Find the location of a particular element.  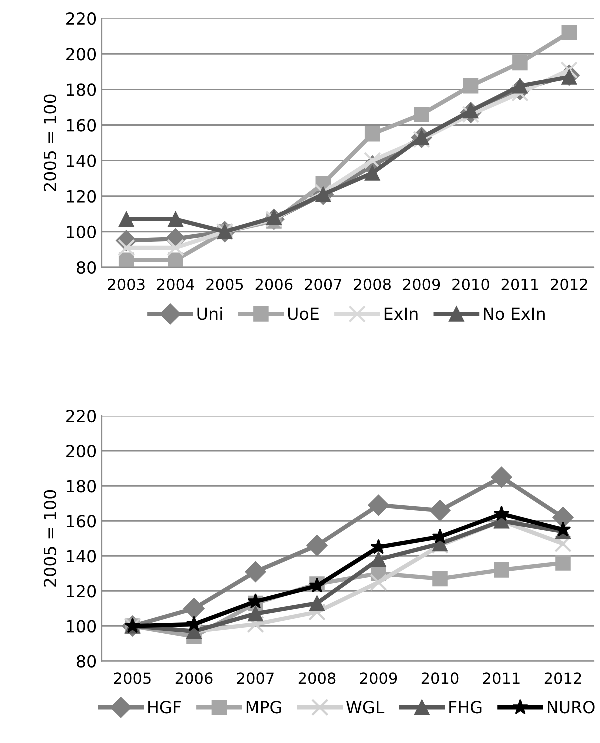

legend-label: MPG is located at coordinates (264, 707).